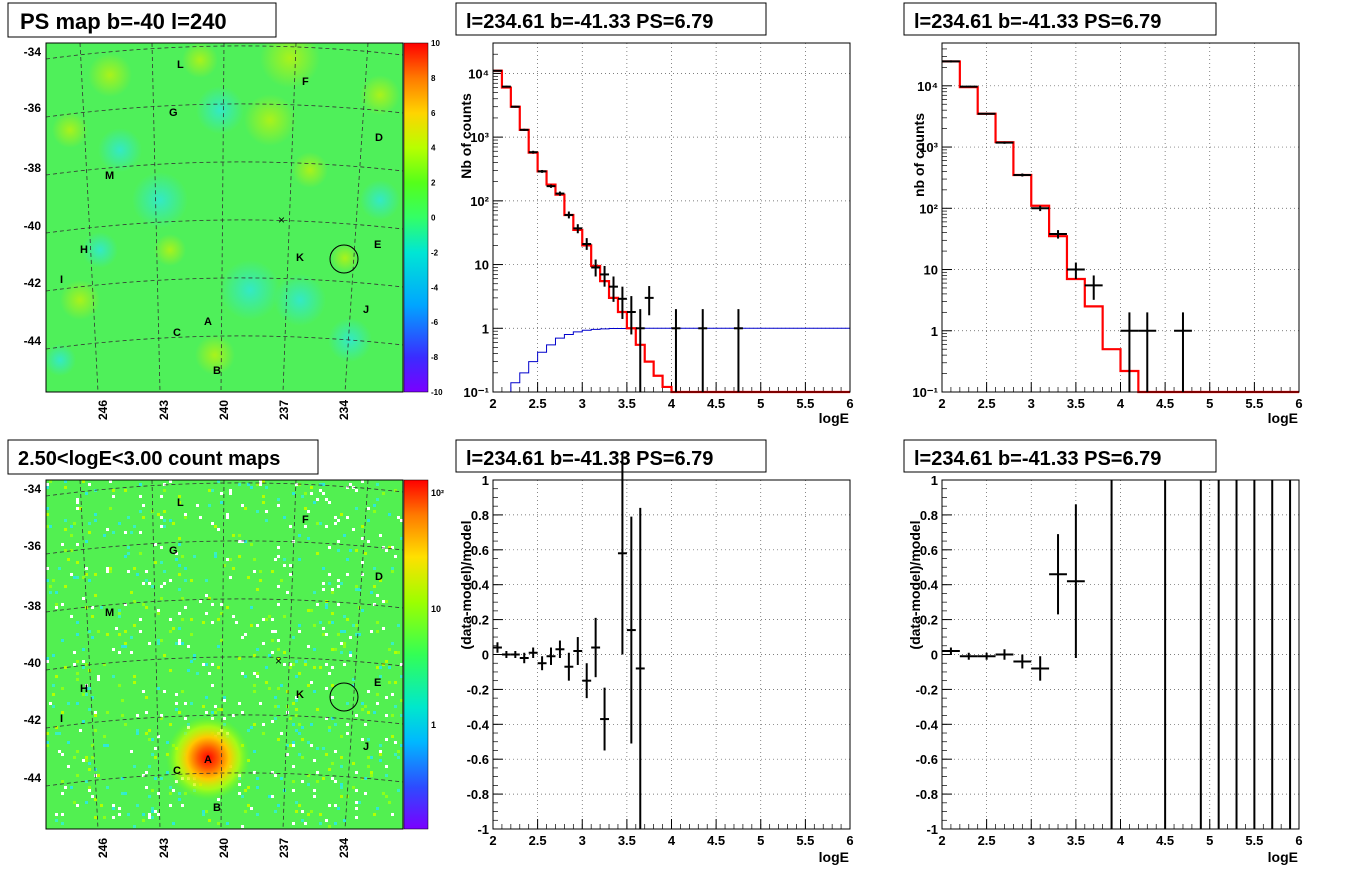  What do you see at coordinates (416, 217) in the screenshot?
I see `ps-map-colorbar` at bounding box center [416, 217].